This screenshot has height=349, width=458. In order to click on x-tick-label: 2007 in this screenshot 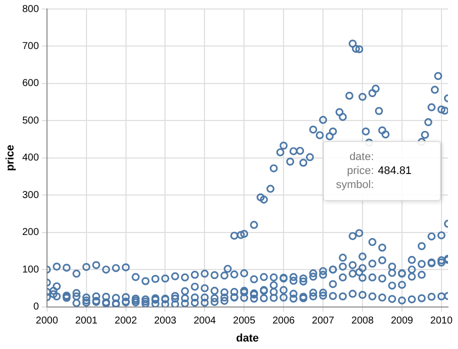, I will do `click(323, 321)`.